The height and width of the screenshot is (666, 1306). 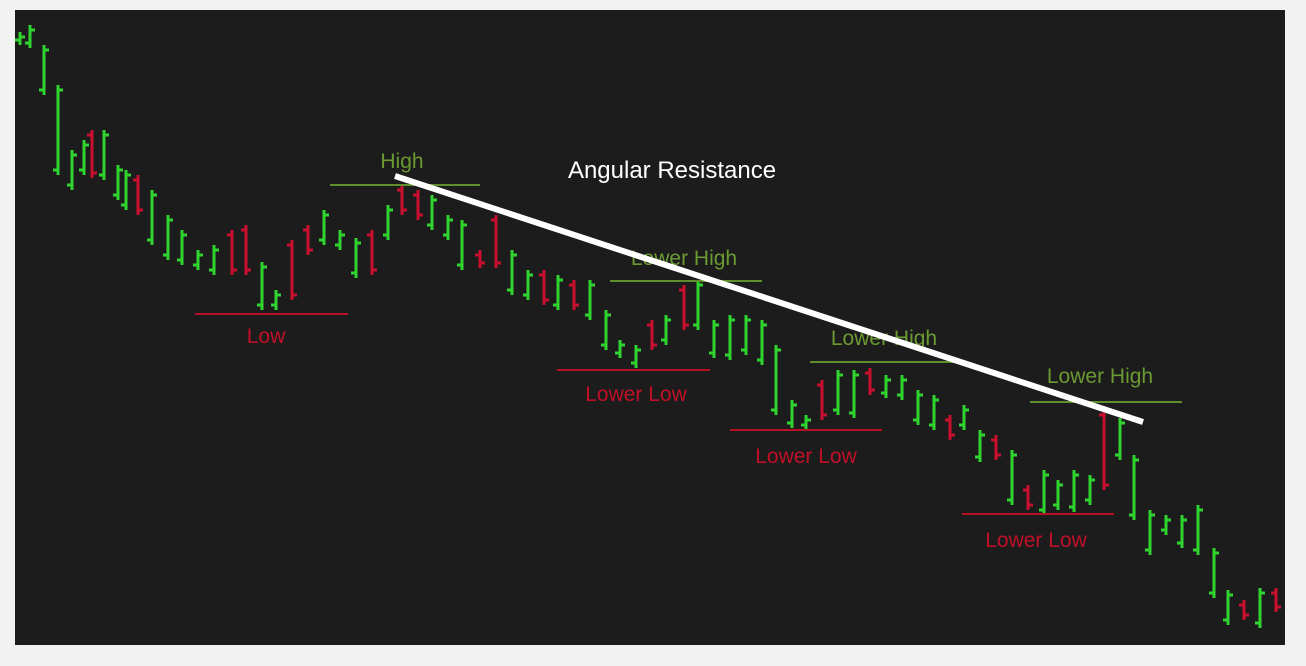 What do you see at coordinates (266, 336) in the screenshot?
I see `level-label: Low` at bounding box center [266, 336].